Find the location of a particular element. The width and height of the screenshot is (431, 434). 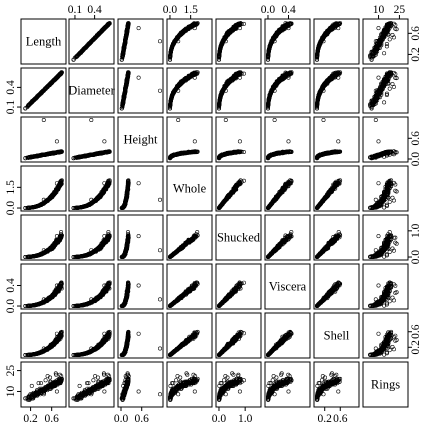

panel-height-vs-diameter is located at coordinates (91, 139).